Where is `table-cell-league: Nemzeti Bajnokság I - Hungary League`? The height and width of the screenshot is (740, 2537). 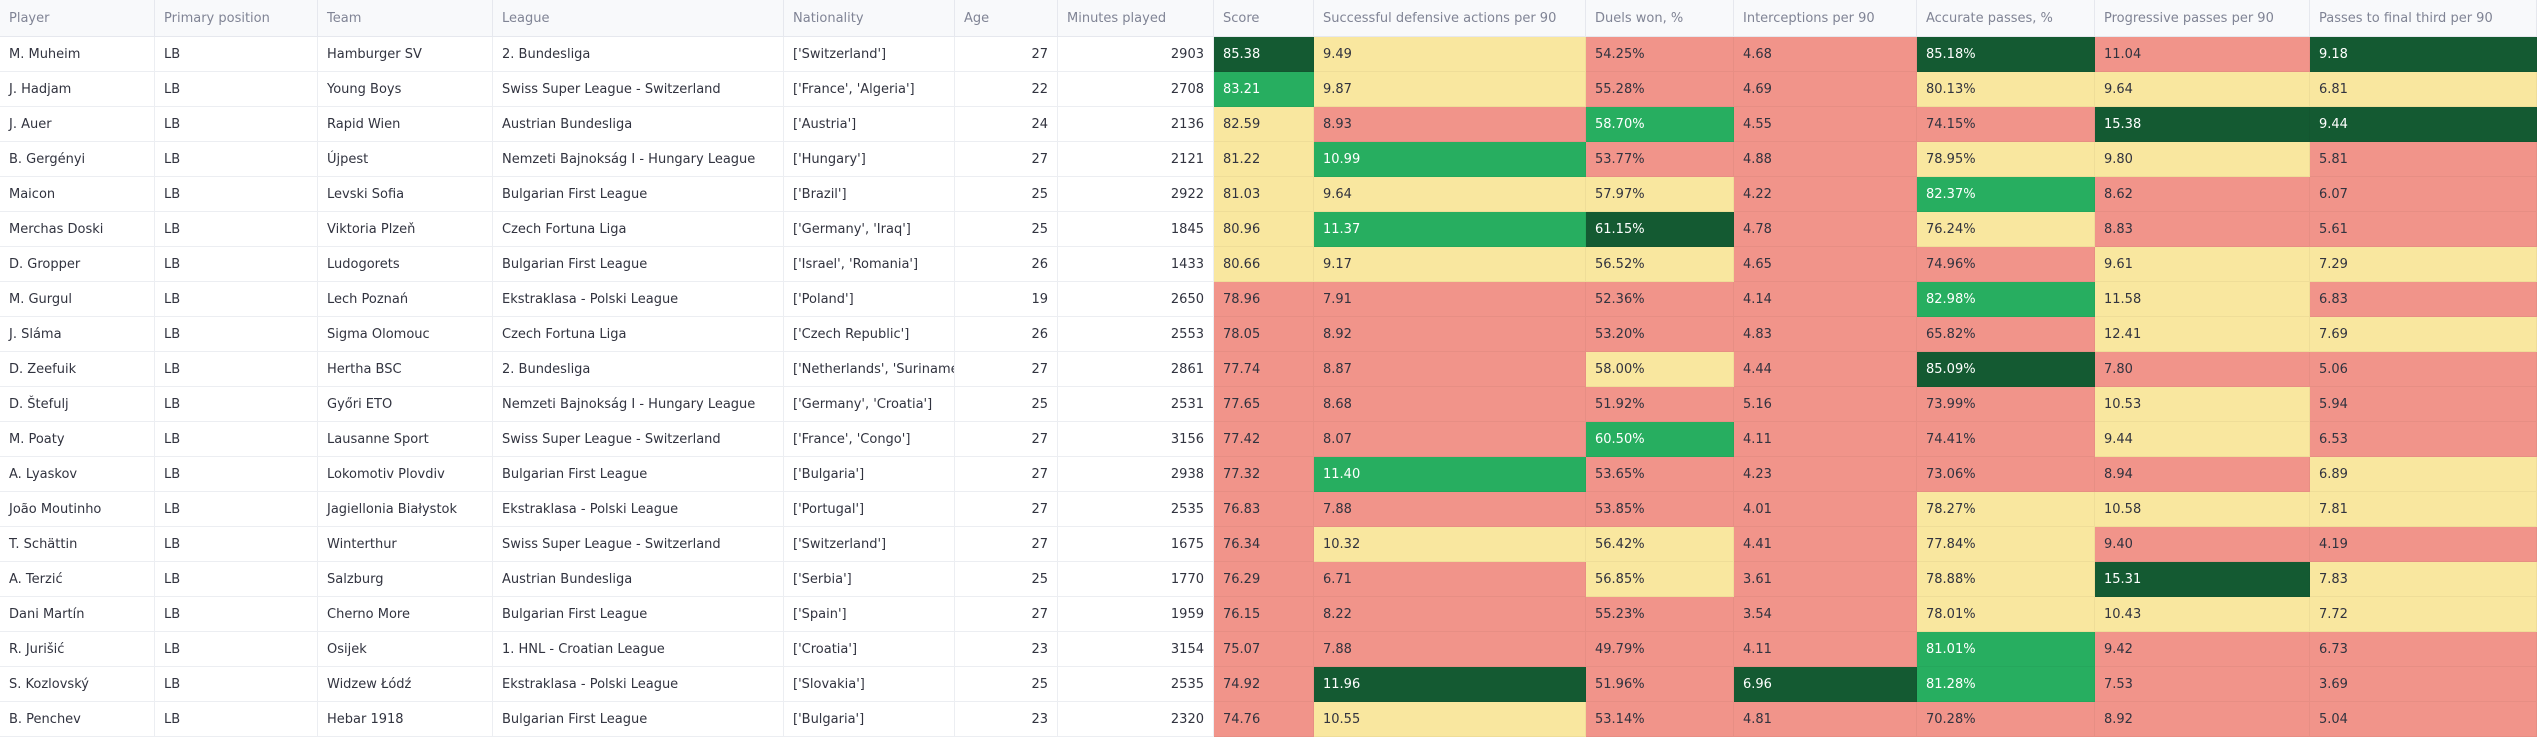
table-cell-league: Nemzeti Bajnokság I - Hungary League is located at coordinates (638, 404).